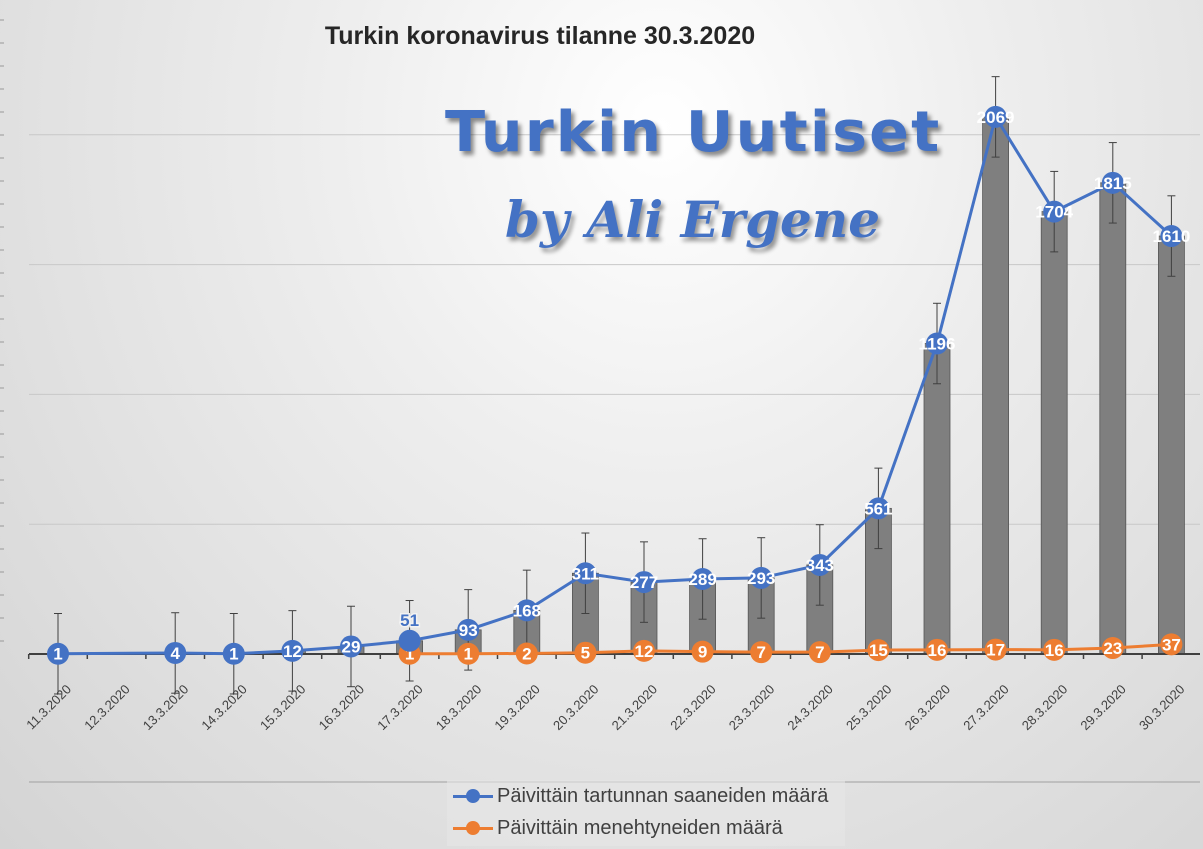 This screenshot has width=1203, height=849. I want to click on x-tick-label: 23.3.2020, so click(752, 708).